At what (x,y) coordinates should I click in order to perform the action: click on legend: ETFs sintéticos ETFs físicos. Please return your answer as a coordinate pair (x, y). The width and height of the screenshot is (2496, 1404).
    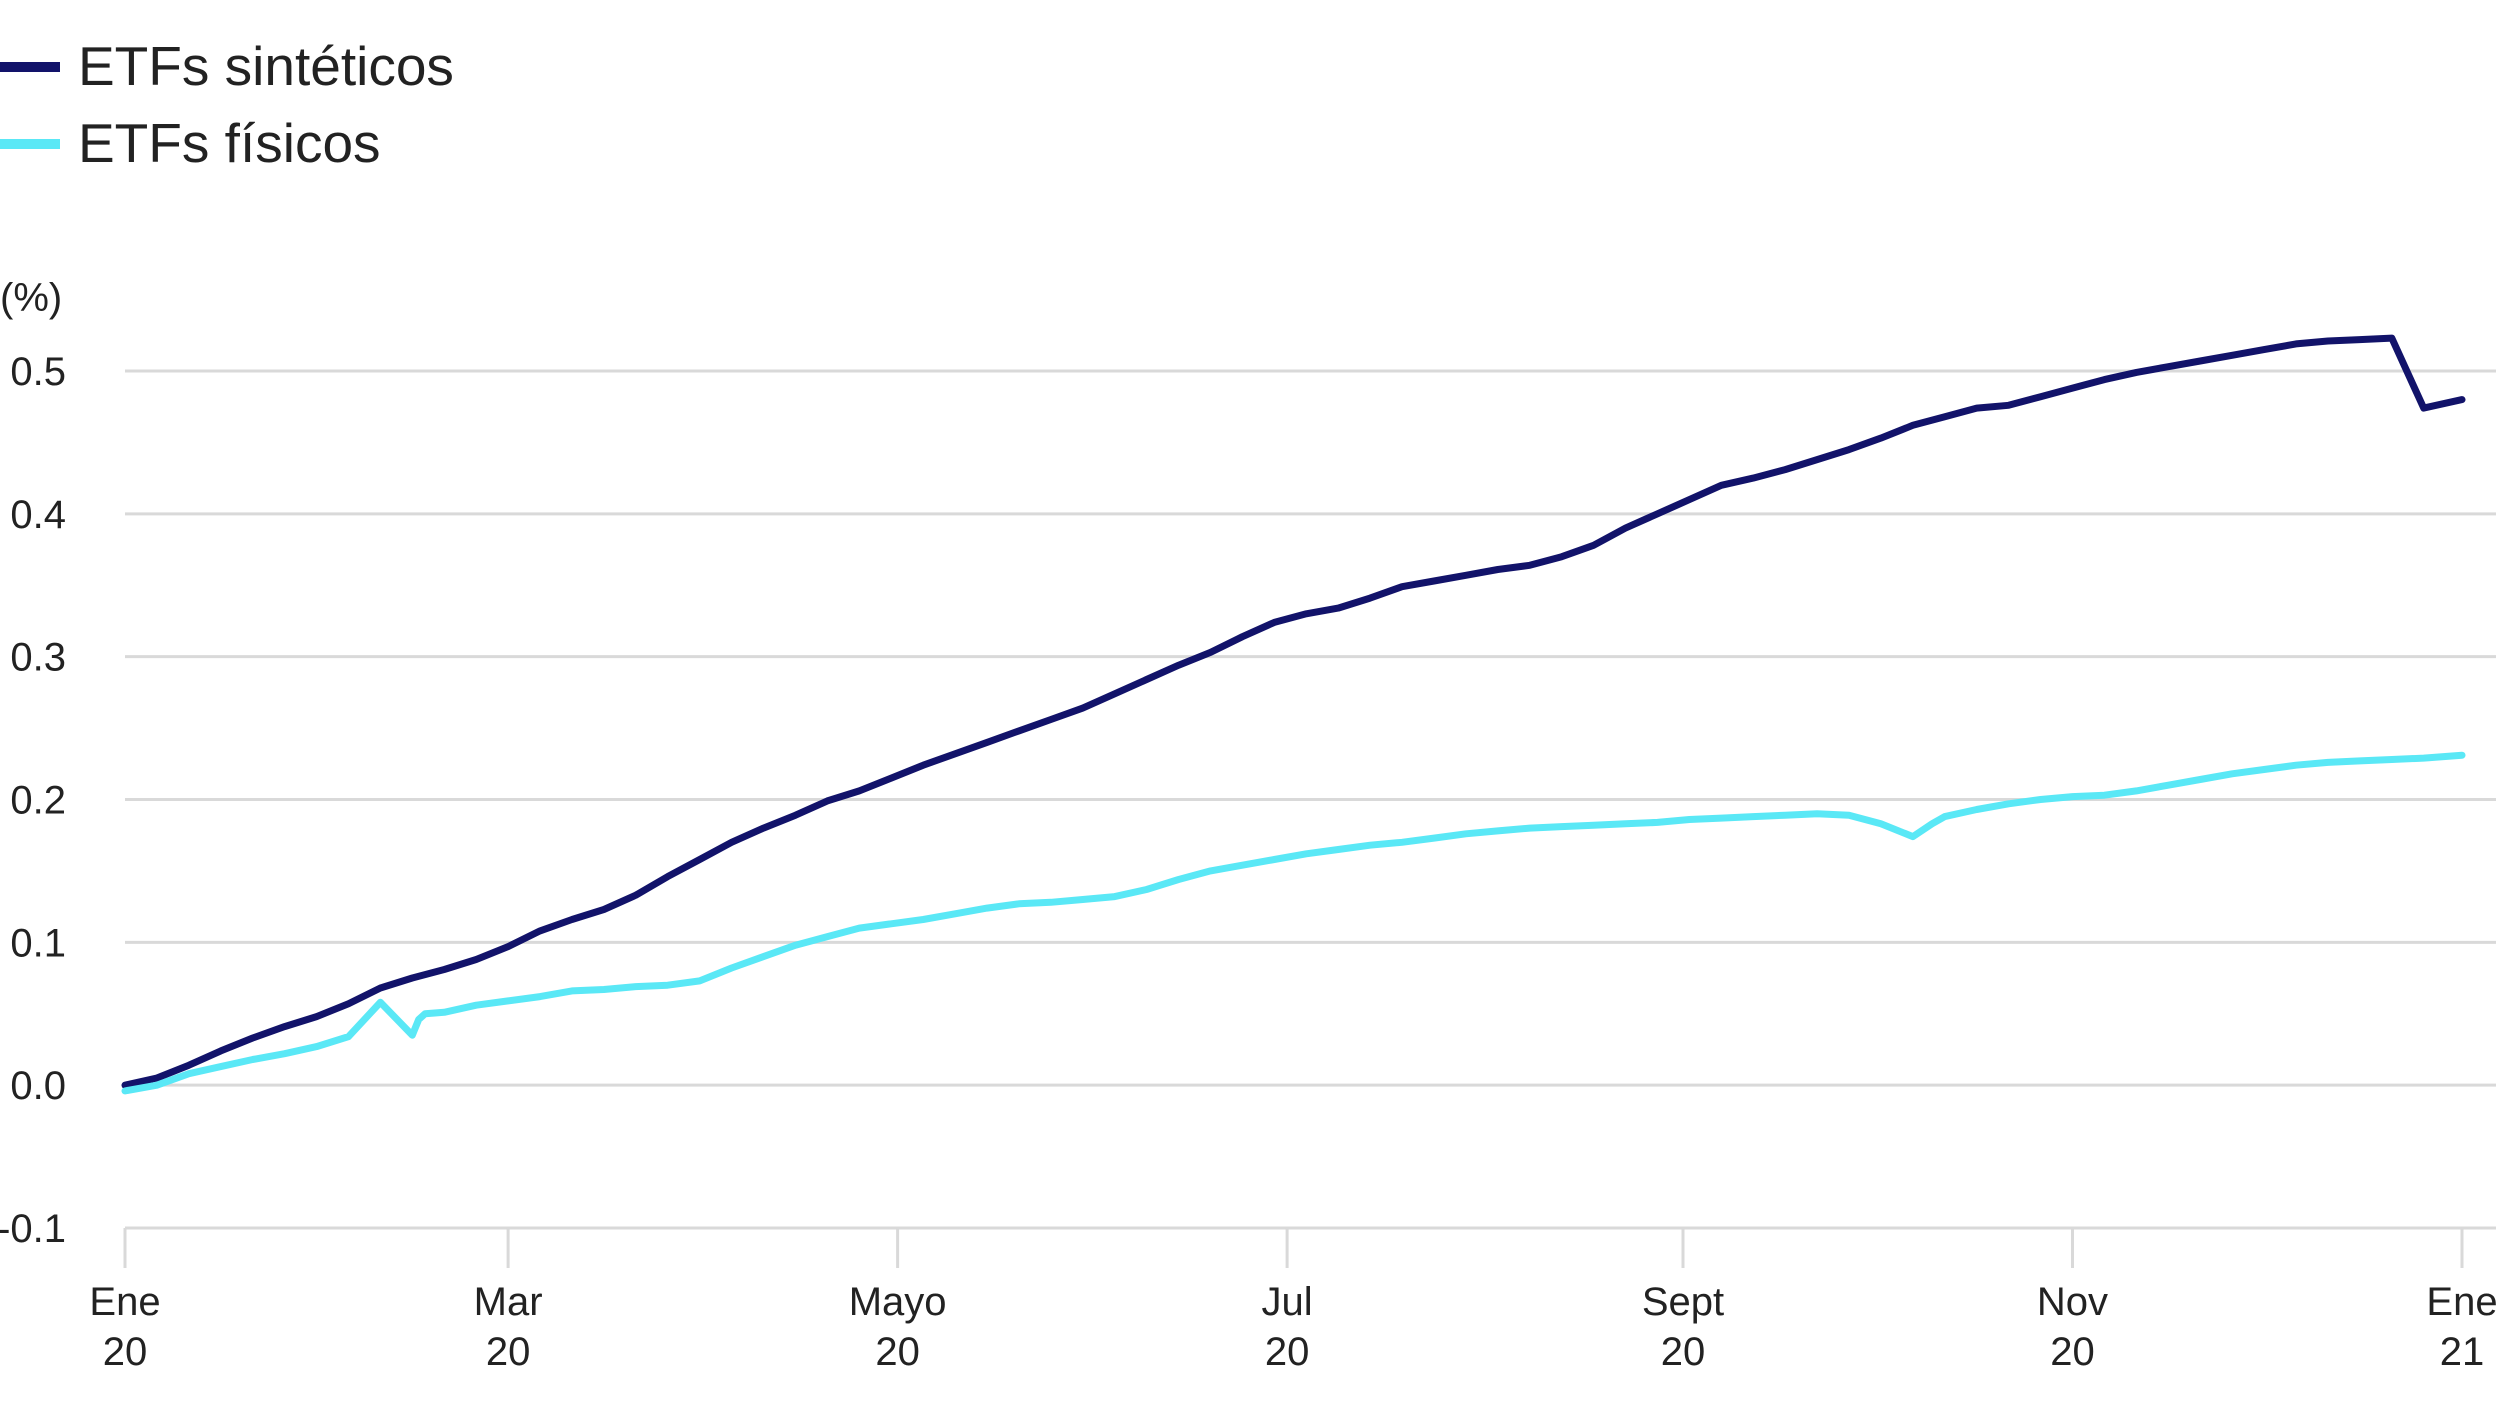
    Looking at the image, I should click on (227, 105).